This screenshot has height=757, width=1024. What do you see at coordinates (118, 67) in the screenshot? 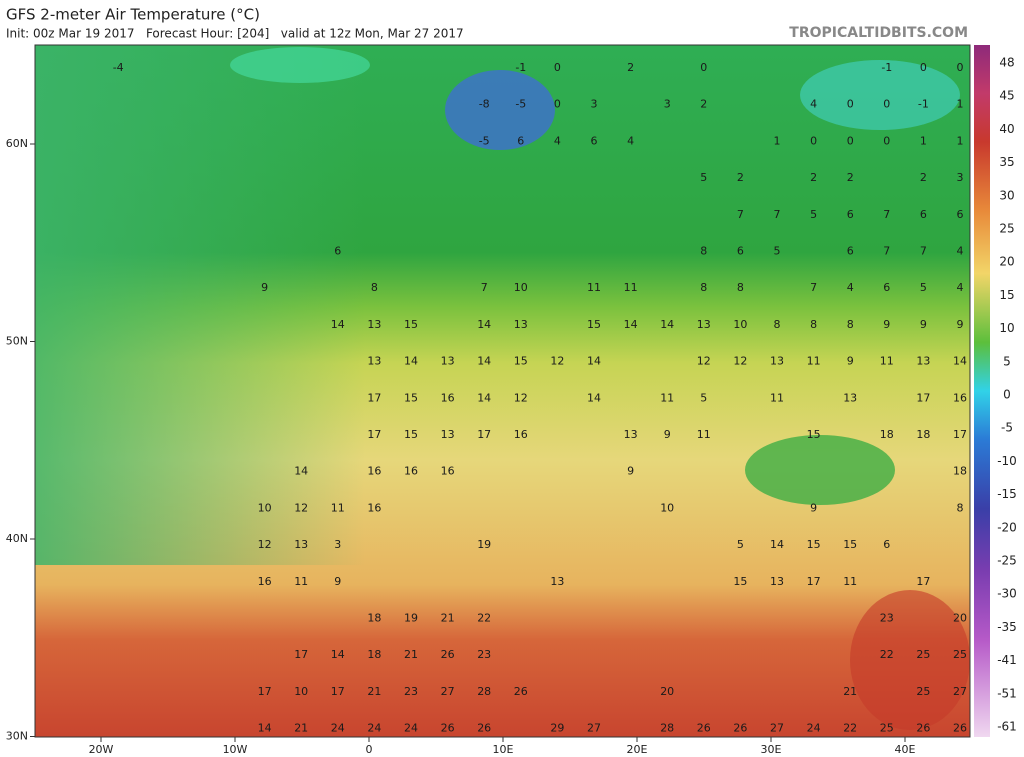
I see `temperature-label: -4` at bounding box center [118, 67].